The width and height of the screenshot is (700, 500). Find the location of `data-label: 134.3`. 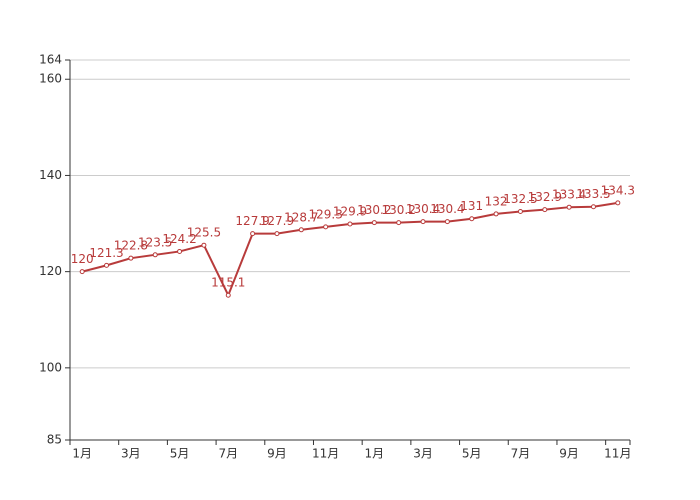

data-label: 134.3 is located at coordinates (618, 190).